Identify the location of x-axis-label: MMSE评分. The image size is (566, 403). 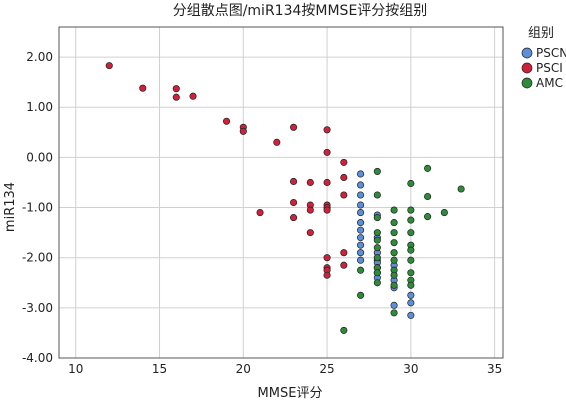
(290, 393).